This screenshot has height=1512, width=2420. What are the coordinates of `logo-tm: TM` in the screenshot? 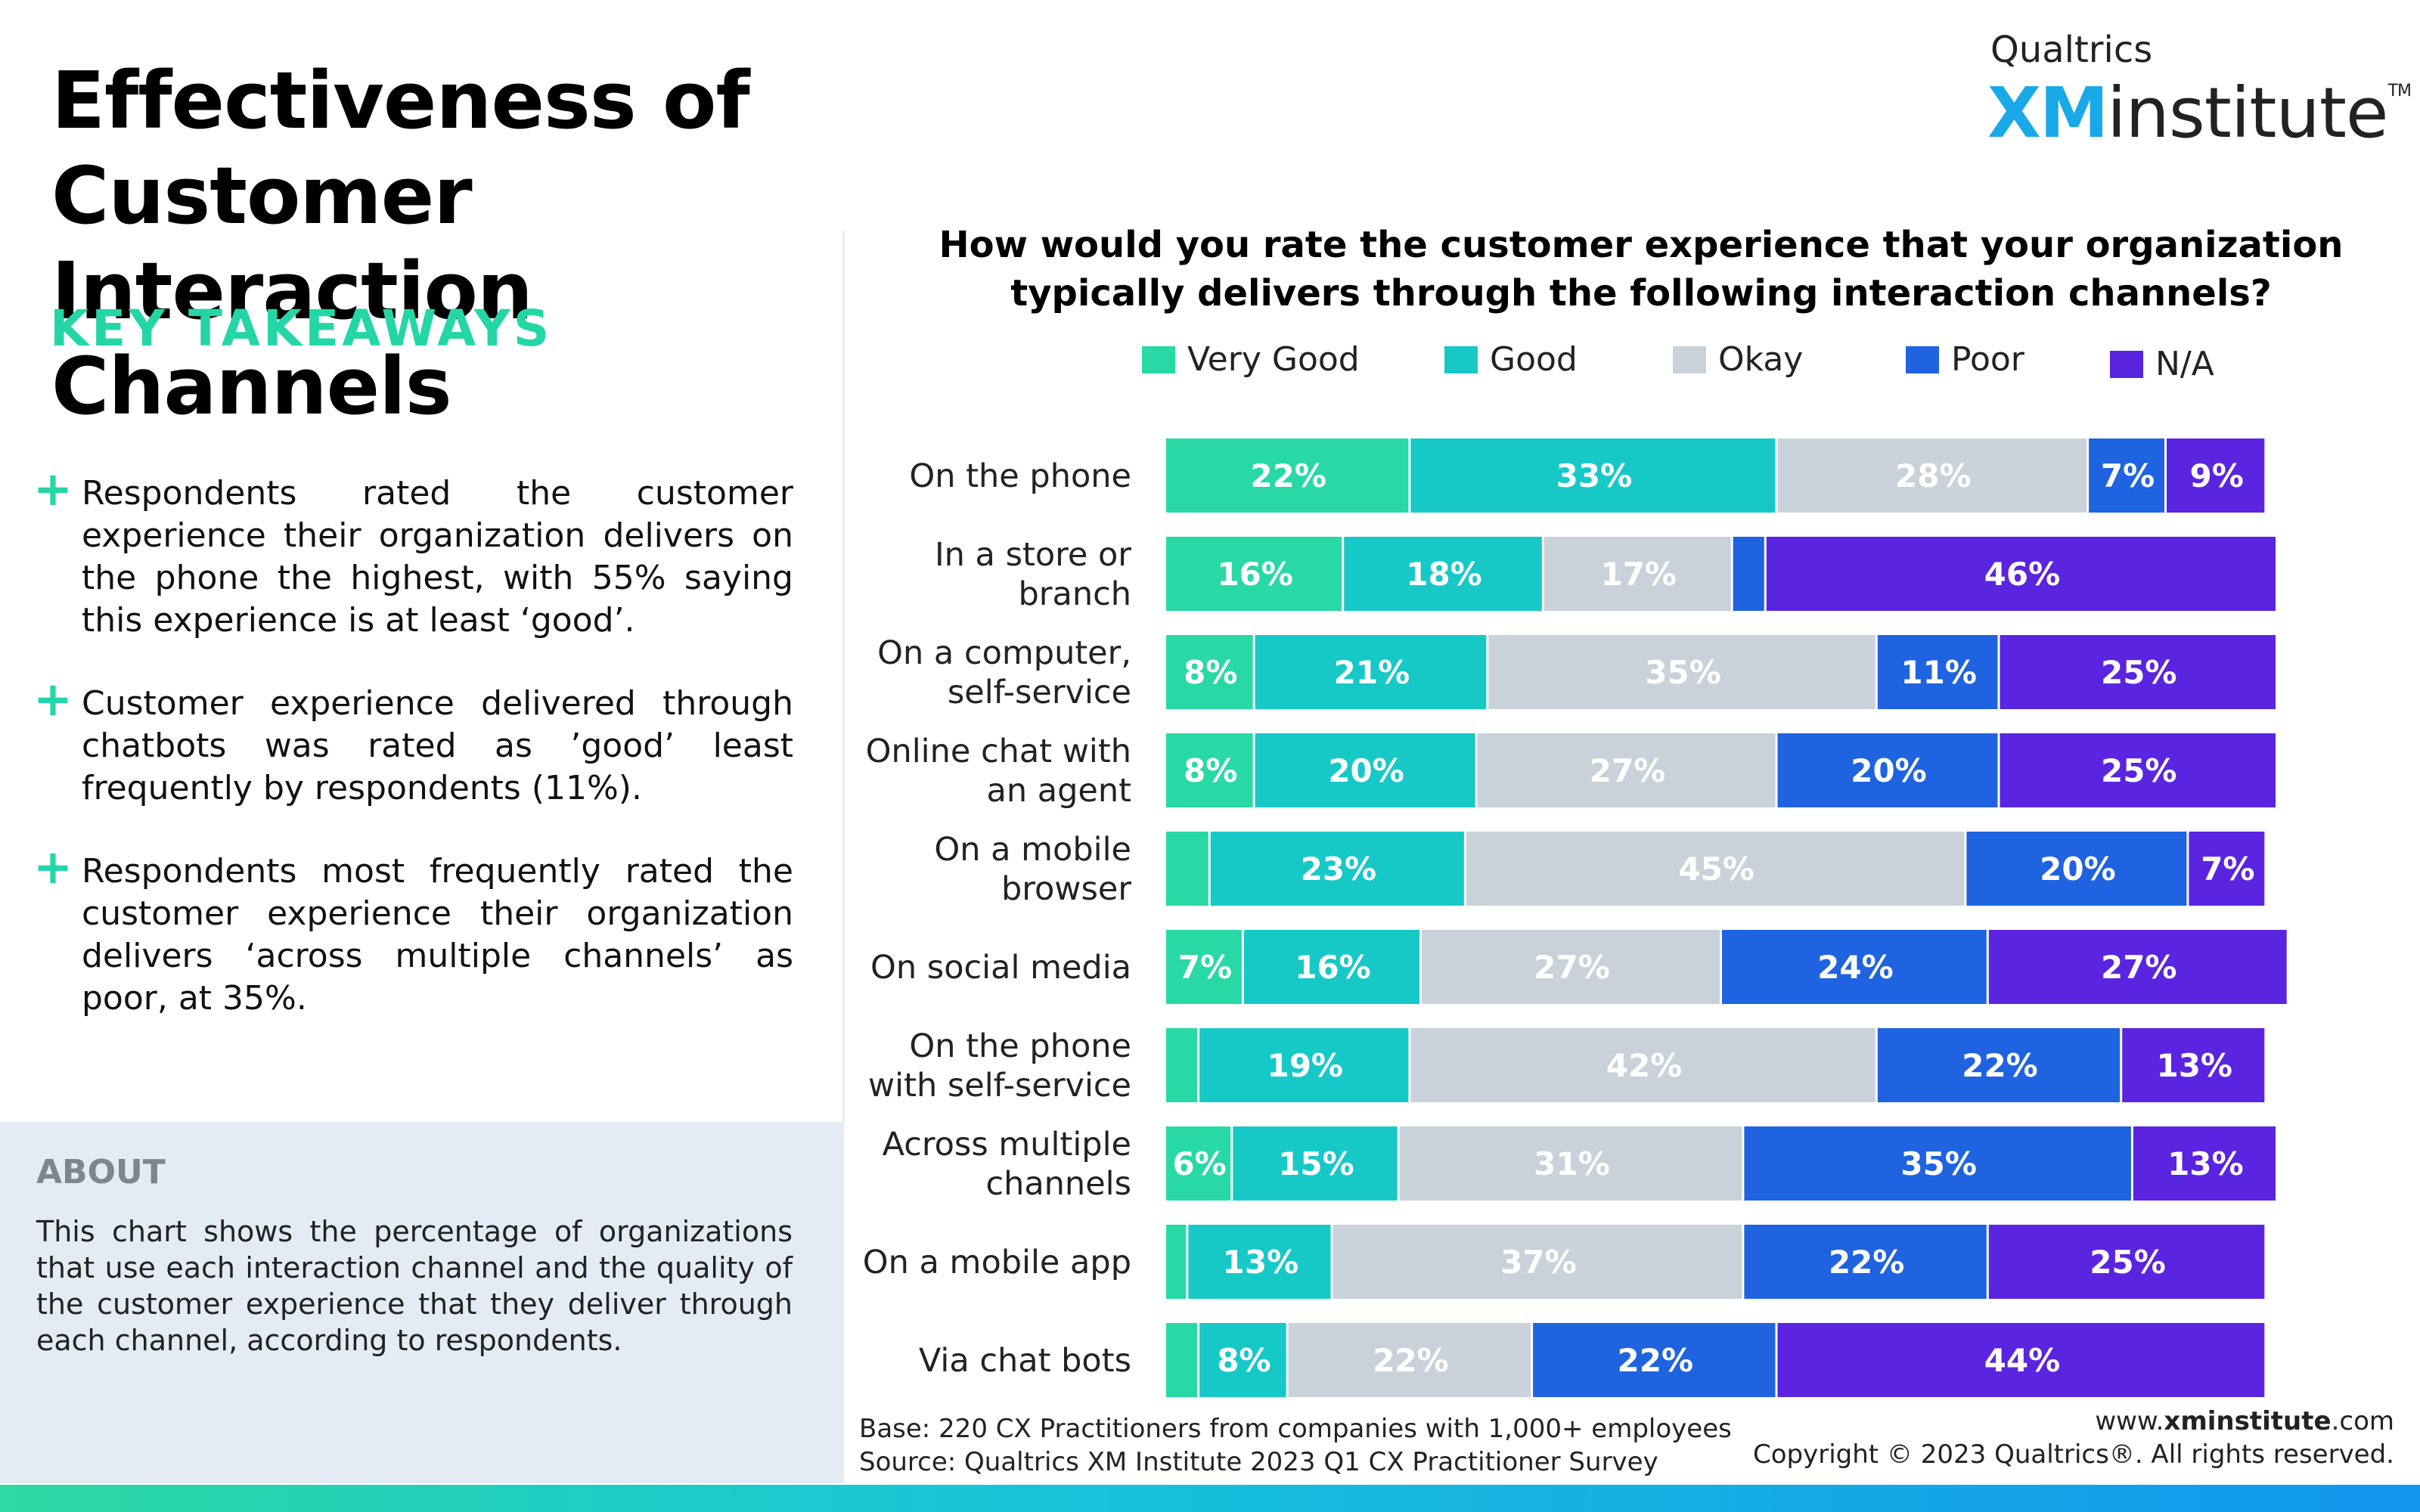 It's located at (2399, 91).